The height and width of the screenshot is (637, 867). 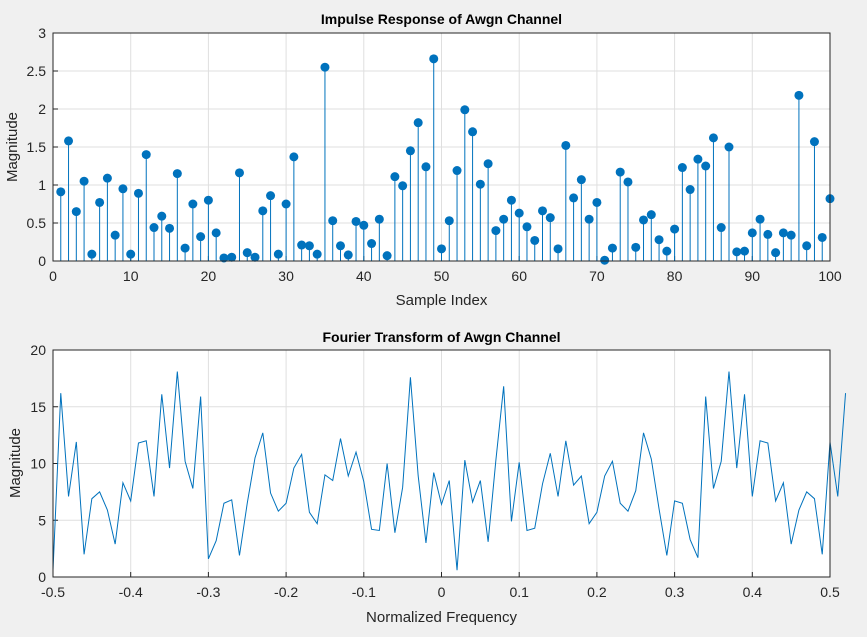 What do you see at coordinates (42, 33) in the screenshot?
I see `y-tick-label: 3` at bounding box center [42, 33].